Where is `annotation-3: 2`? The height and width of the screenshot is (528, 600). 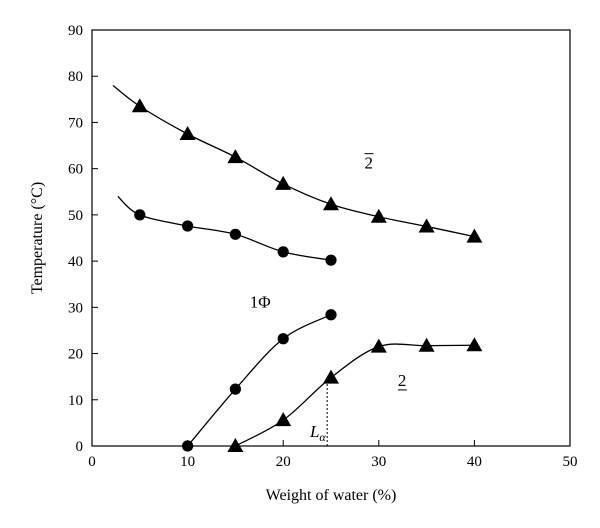
annotation-3: 2 is located at coordinates (402, 380).